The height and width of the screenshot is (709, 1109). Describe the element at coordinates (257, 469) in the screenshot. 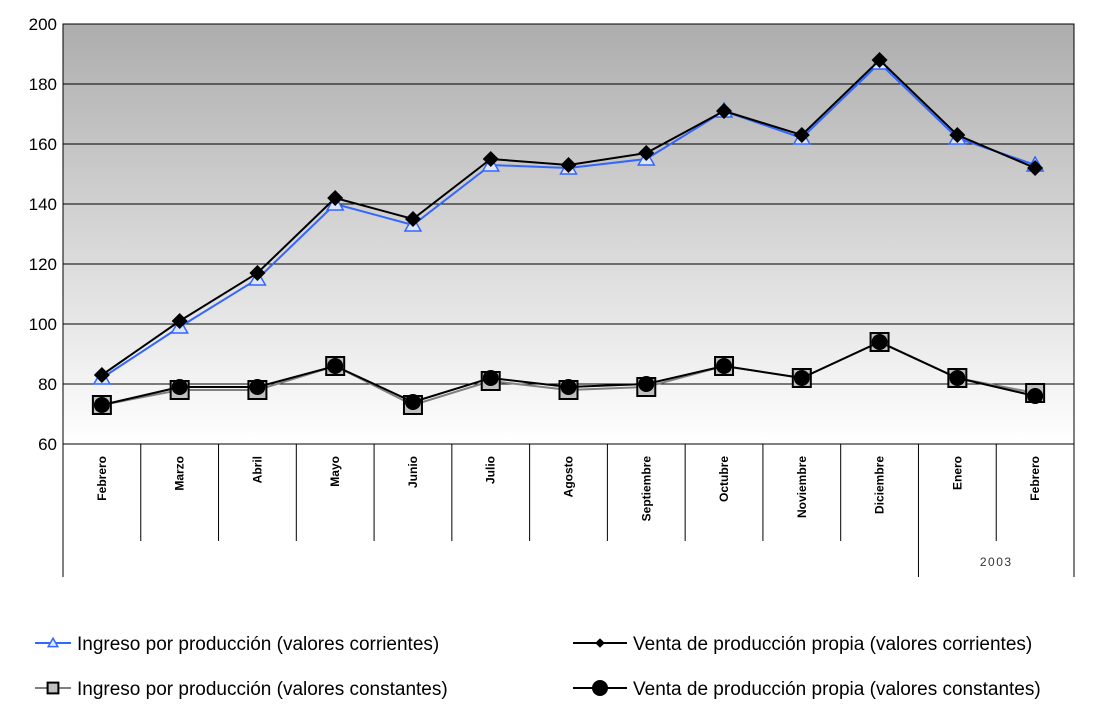

I see `x-tick-label: Abril` at that location.